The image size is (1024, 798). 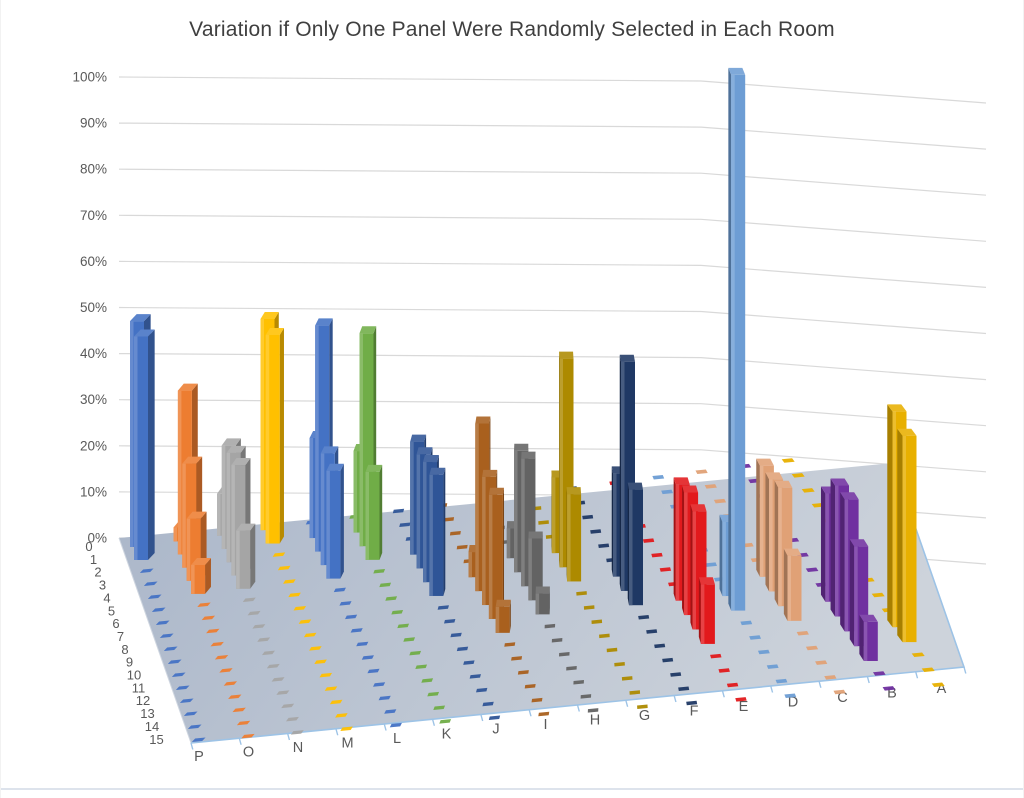 I want to click on category-axis-label: N, so click(x=298, y=748).